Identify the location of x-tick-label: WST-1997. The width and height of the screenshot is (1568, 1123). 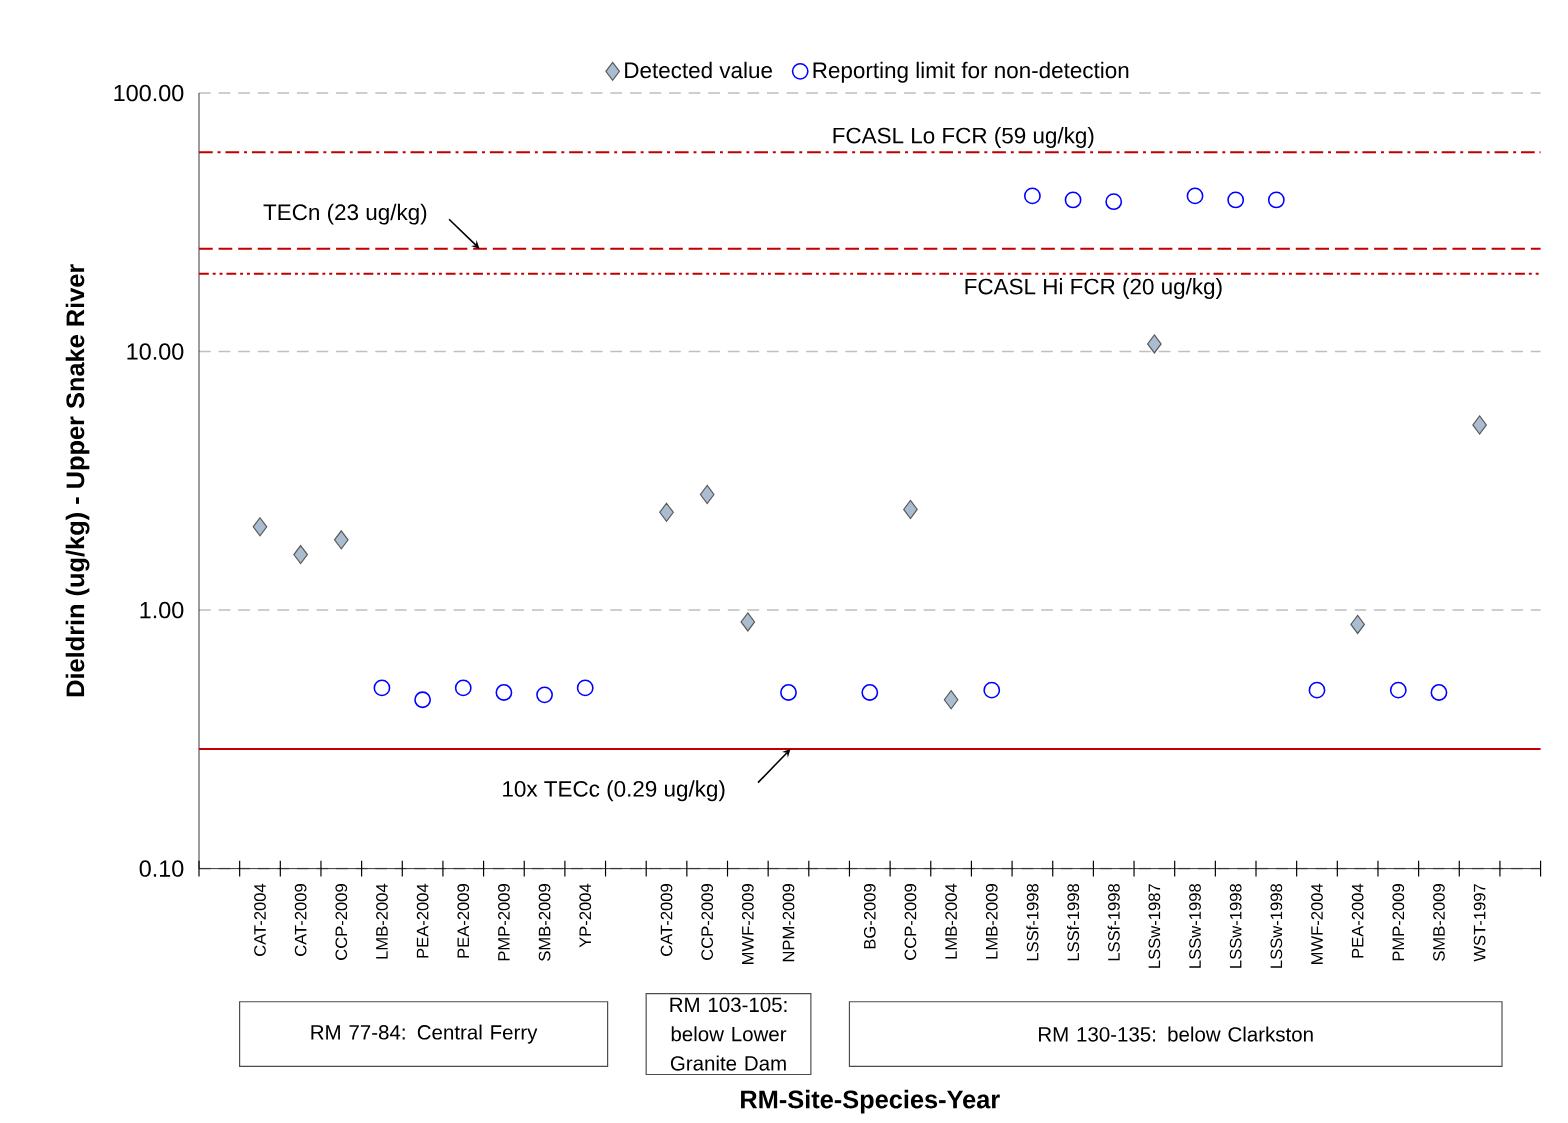
(1479, 923).